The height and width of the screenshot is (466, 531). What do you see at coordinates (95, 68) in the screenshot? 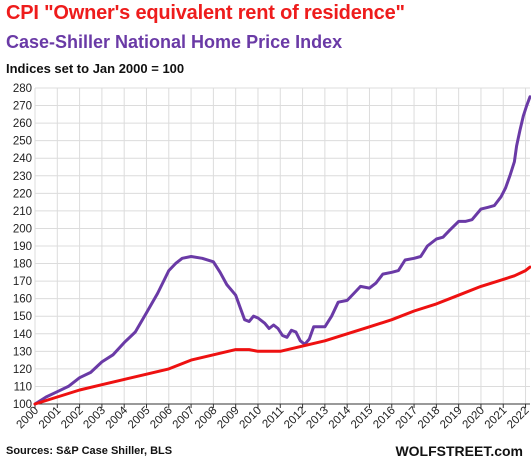
I see `chart-subtitle: Indices set to Jan 2000 = 100` at bounding box center [95, 68].